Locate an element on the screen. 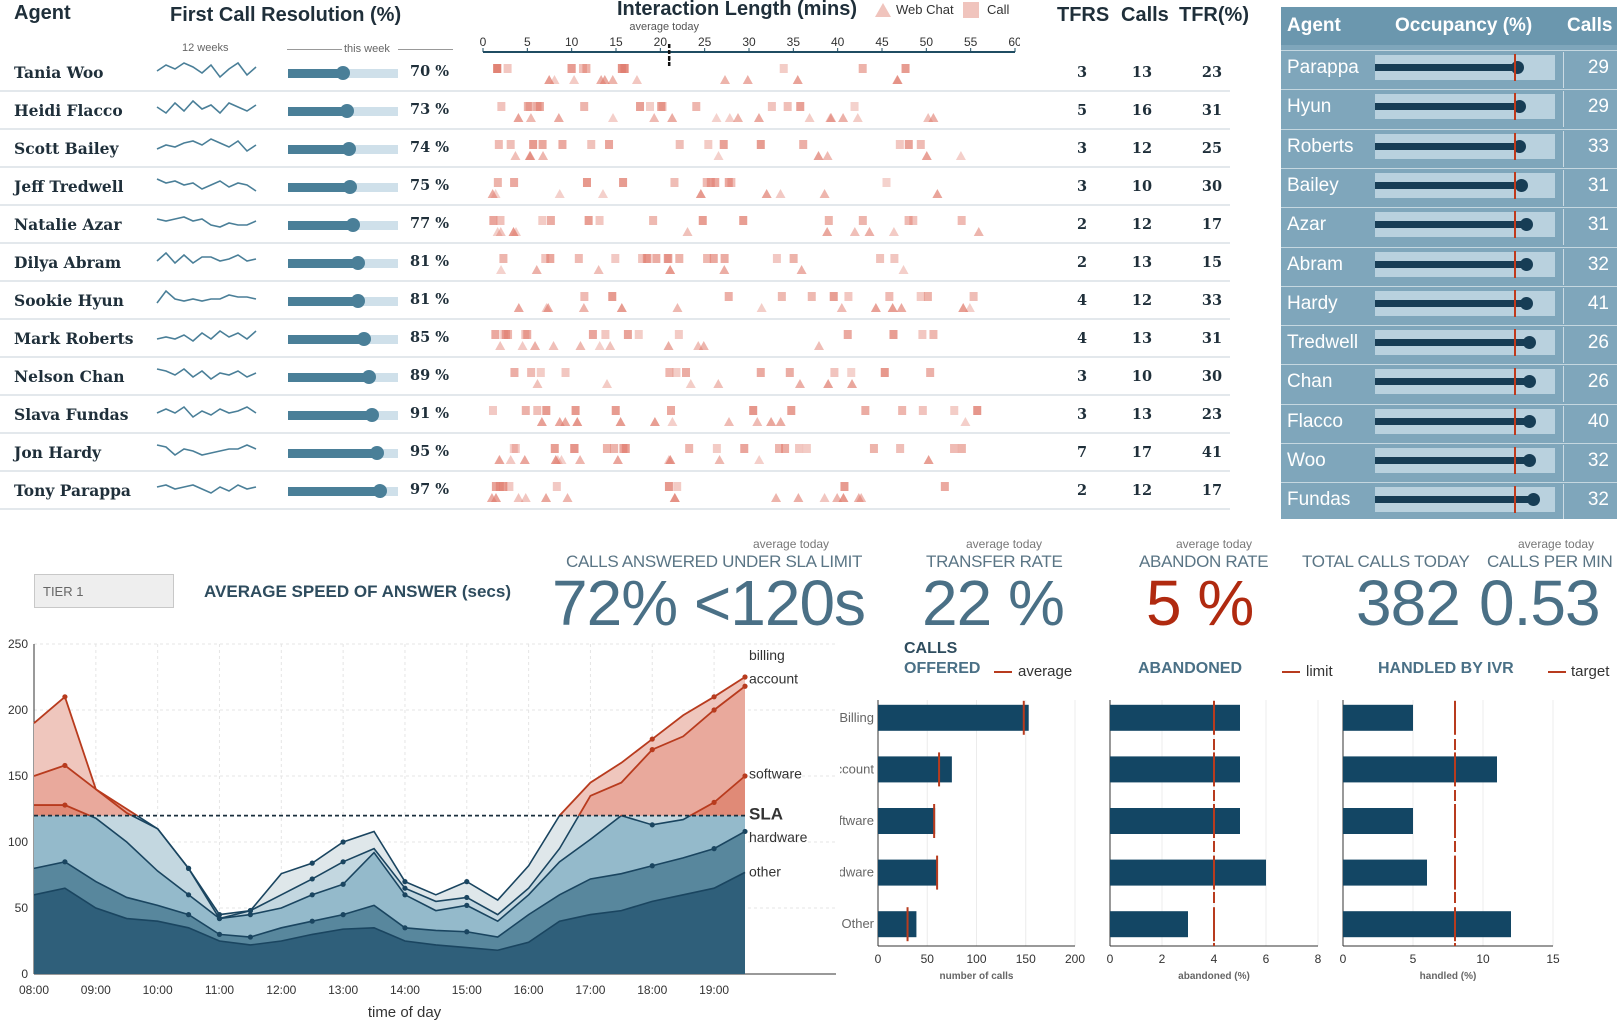 The width and height of the screenshot is (1621, 1025). agent-name: Natalie Azar is located at coordinates (68, 224).